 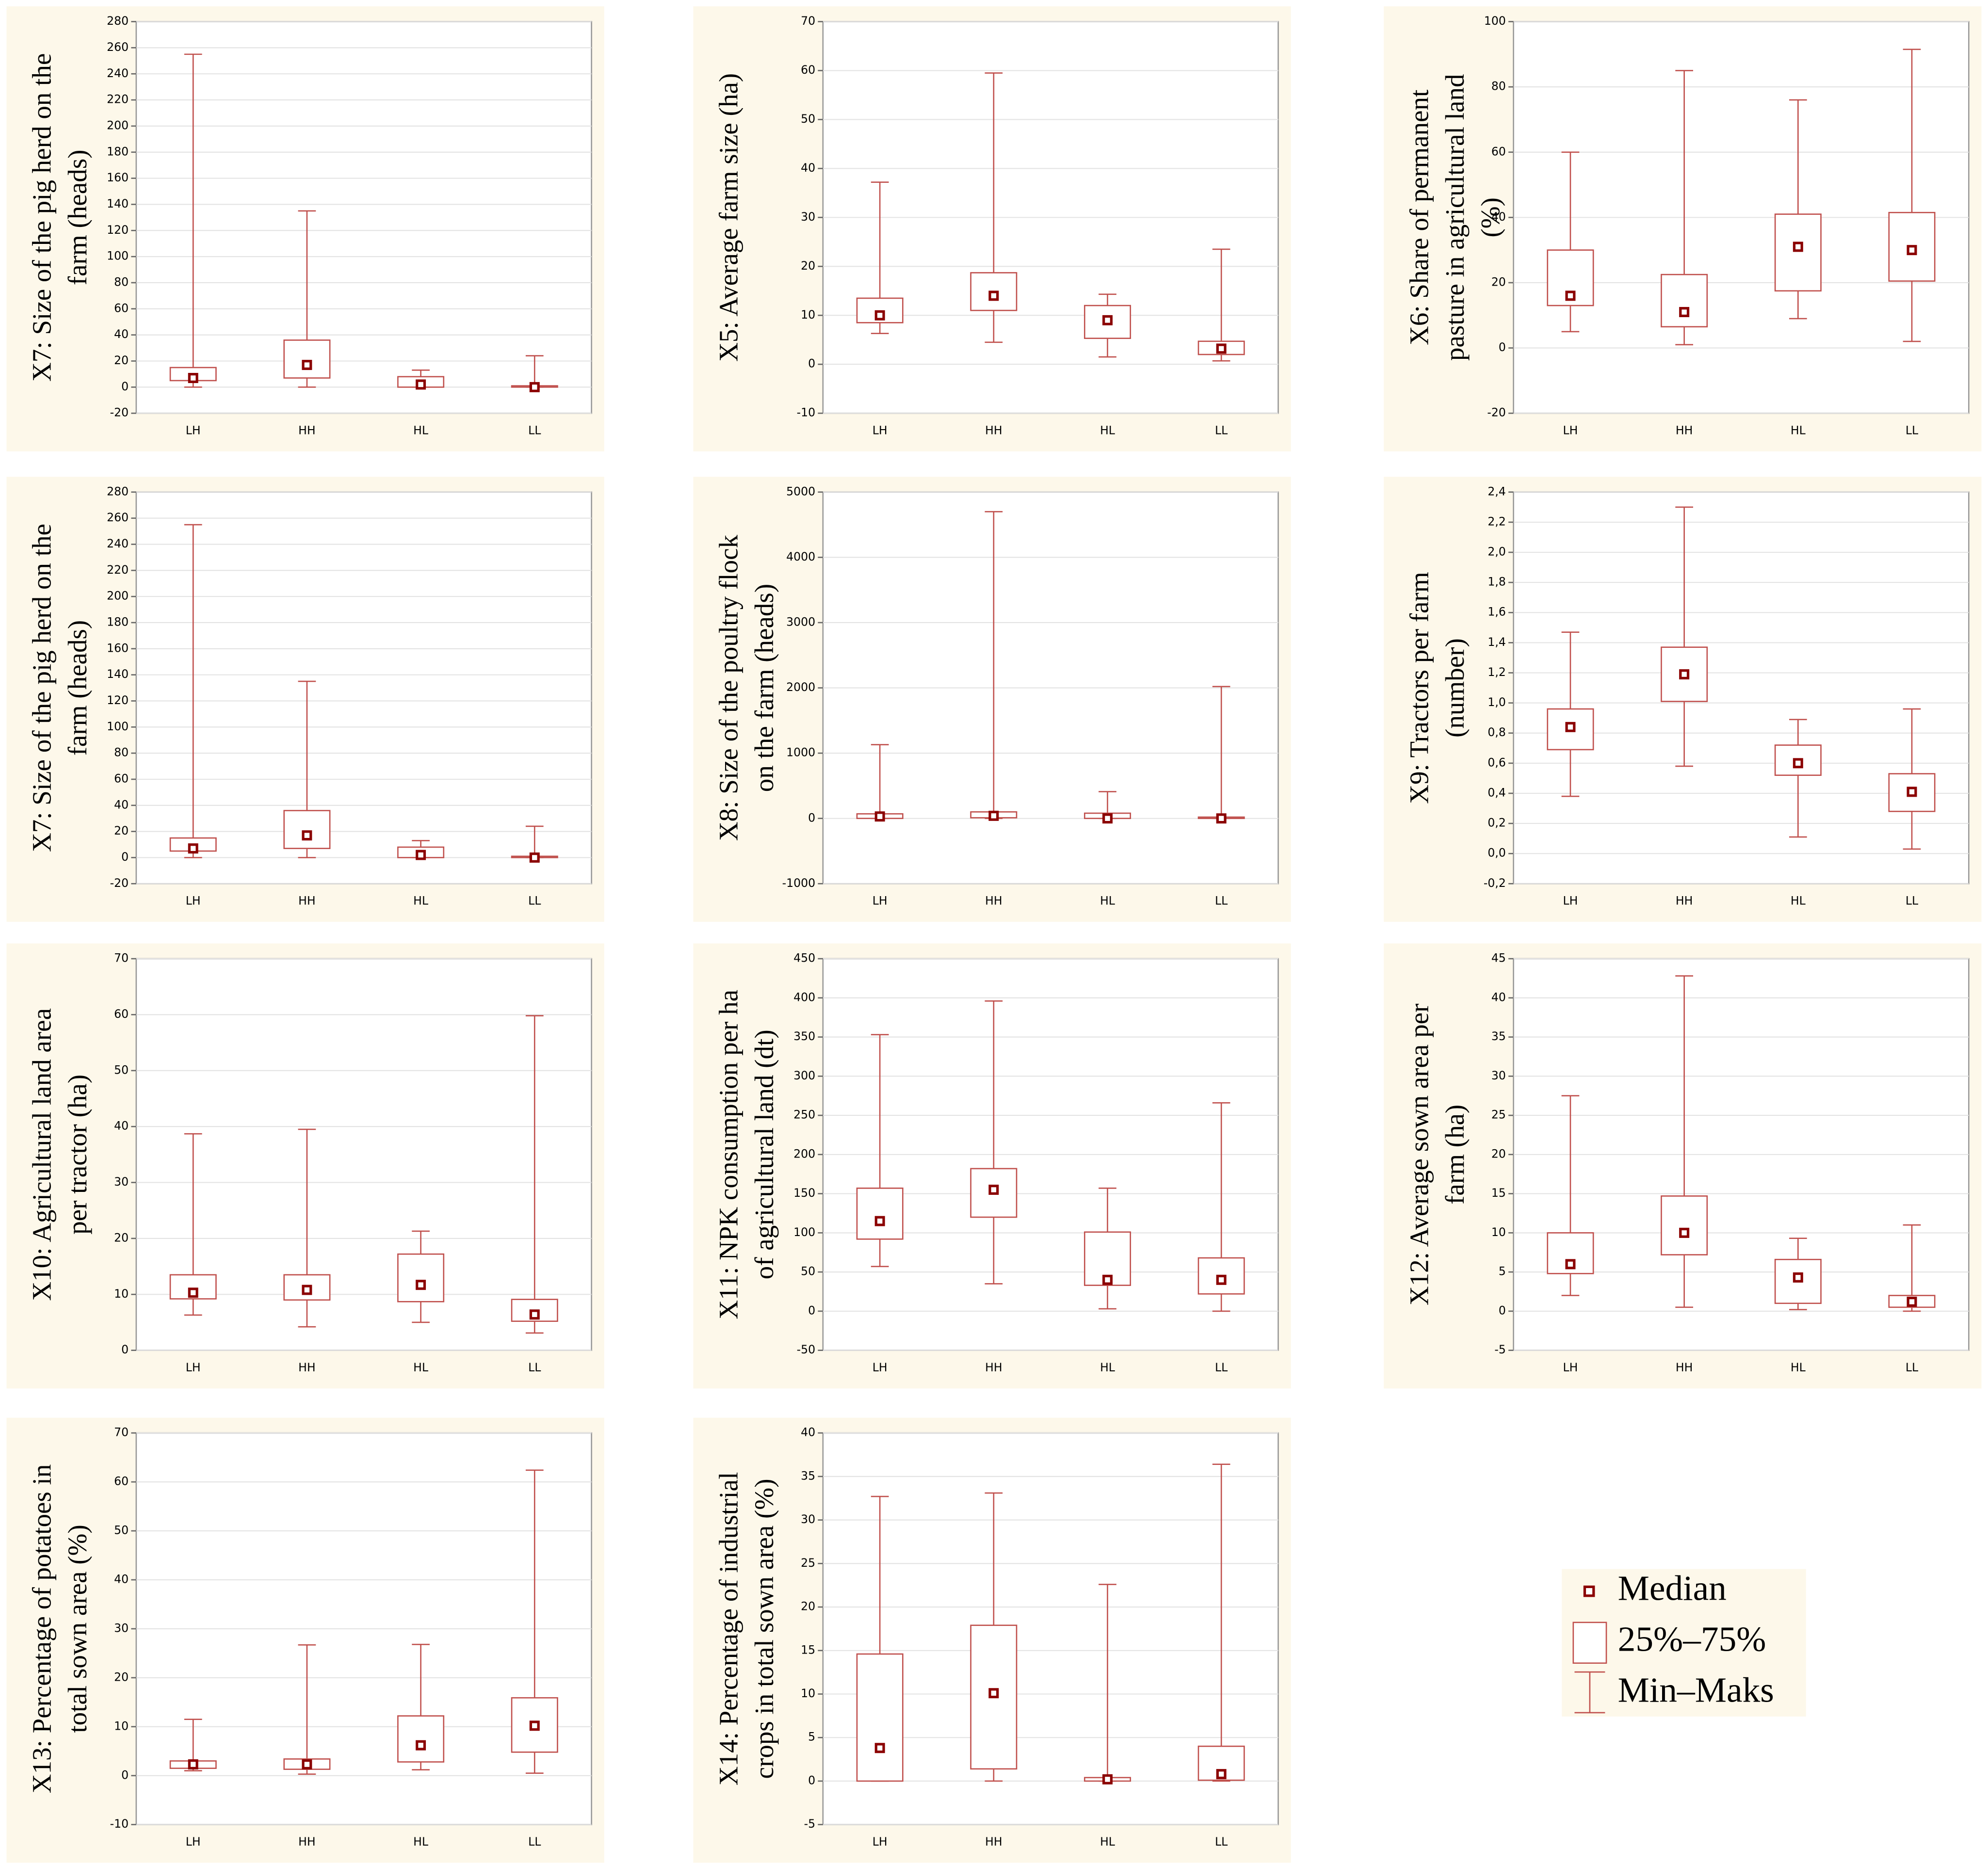 What do you see at coordinates (77, 1629) in the screenshot?
I see `y-axis-label: total sown area (%)` at bounding box center [77, 1629].